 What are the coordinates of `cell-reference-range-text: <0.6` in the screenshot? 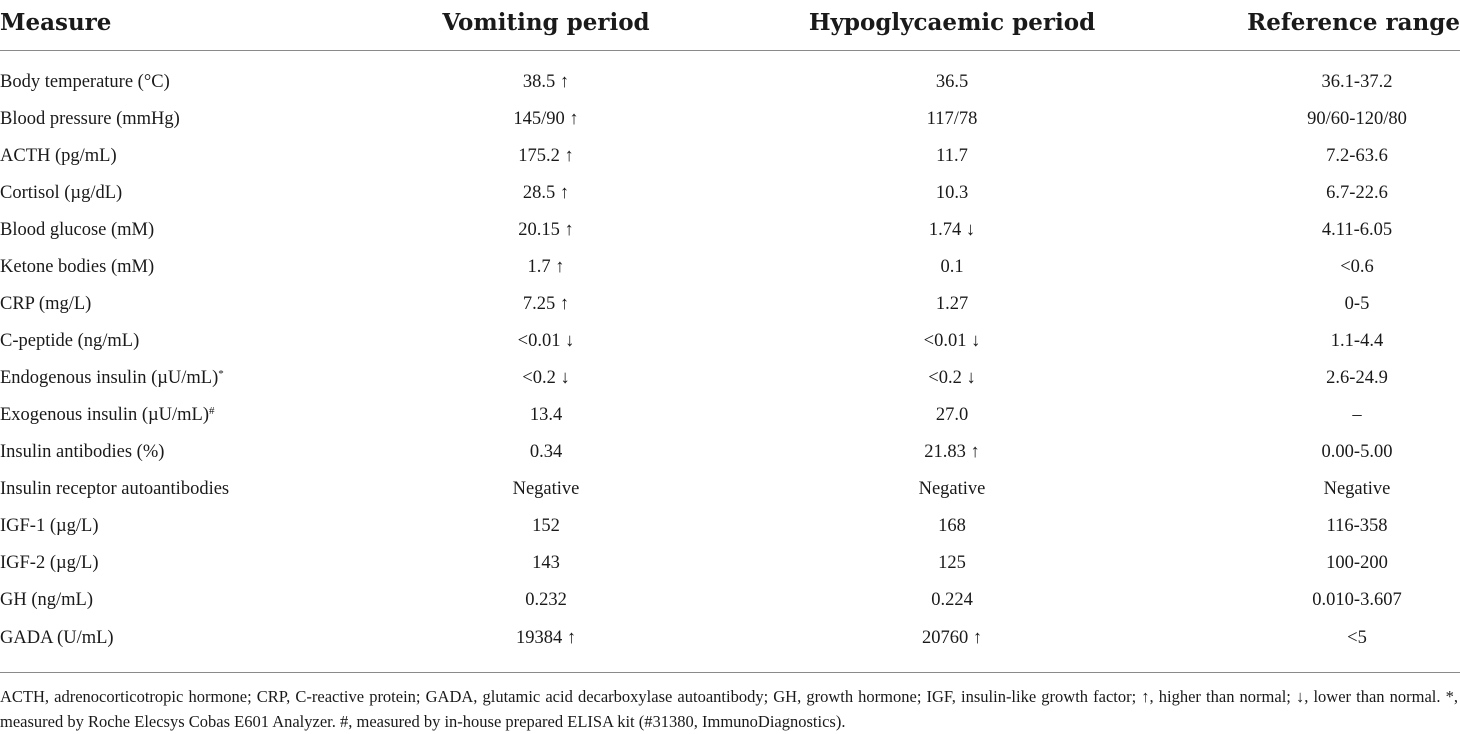 It's located at (1357, 266).